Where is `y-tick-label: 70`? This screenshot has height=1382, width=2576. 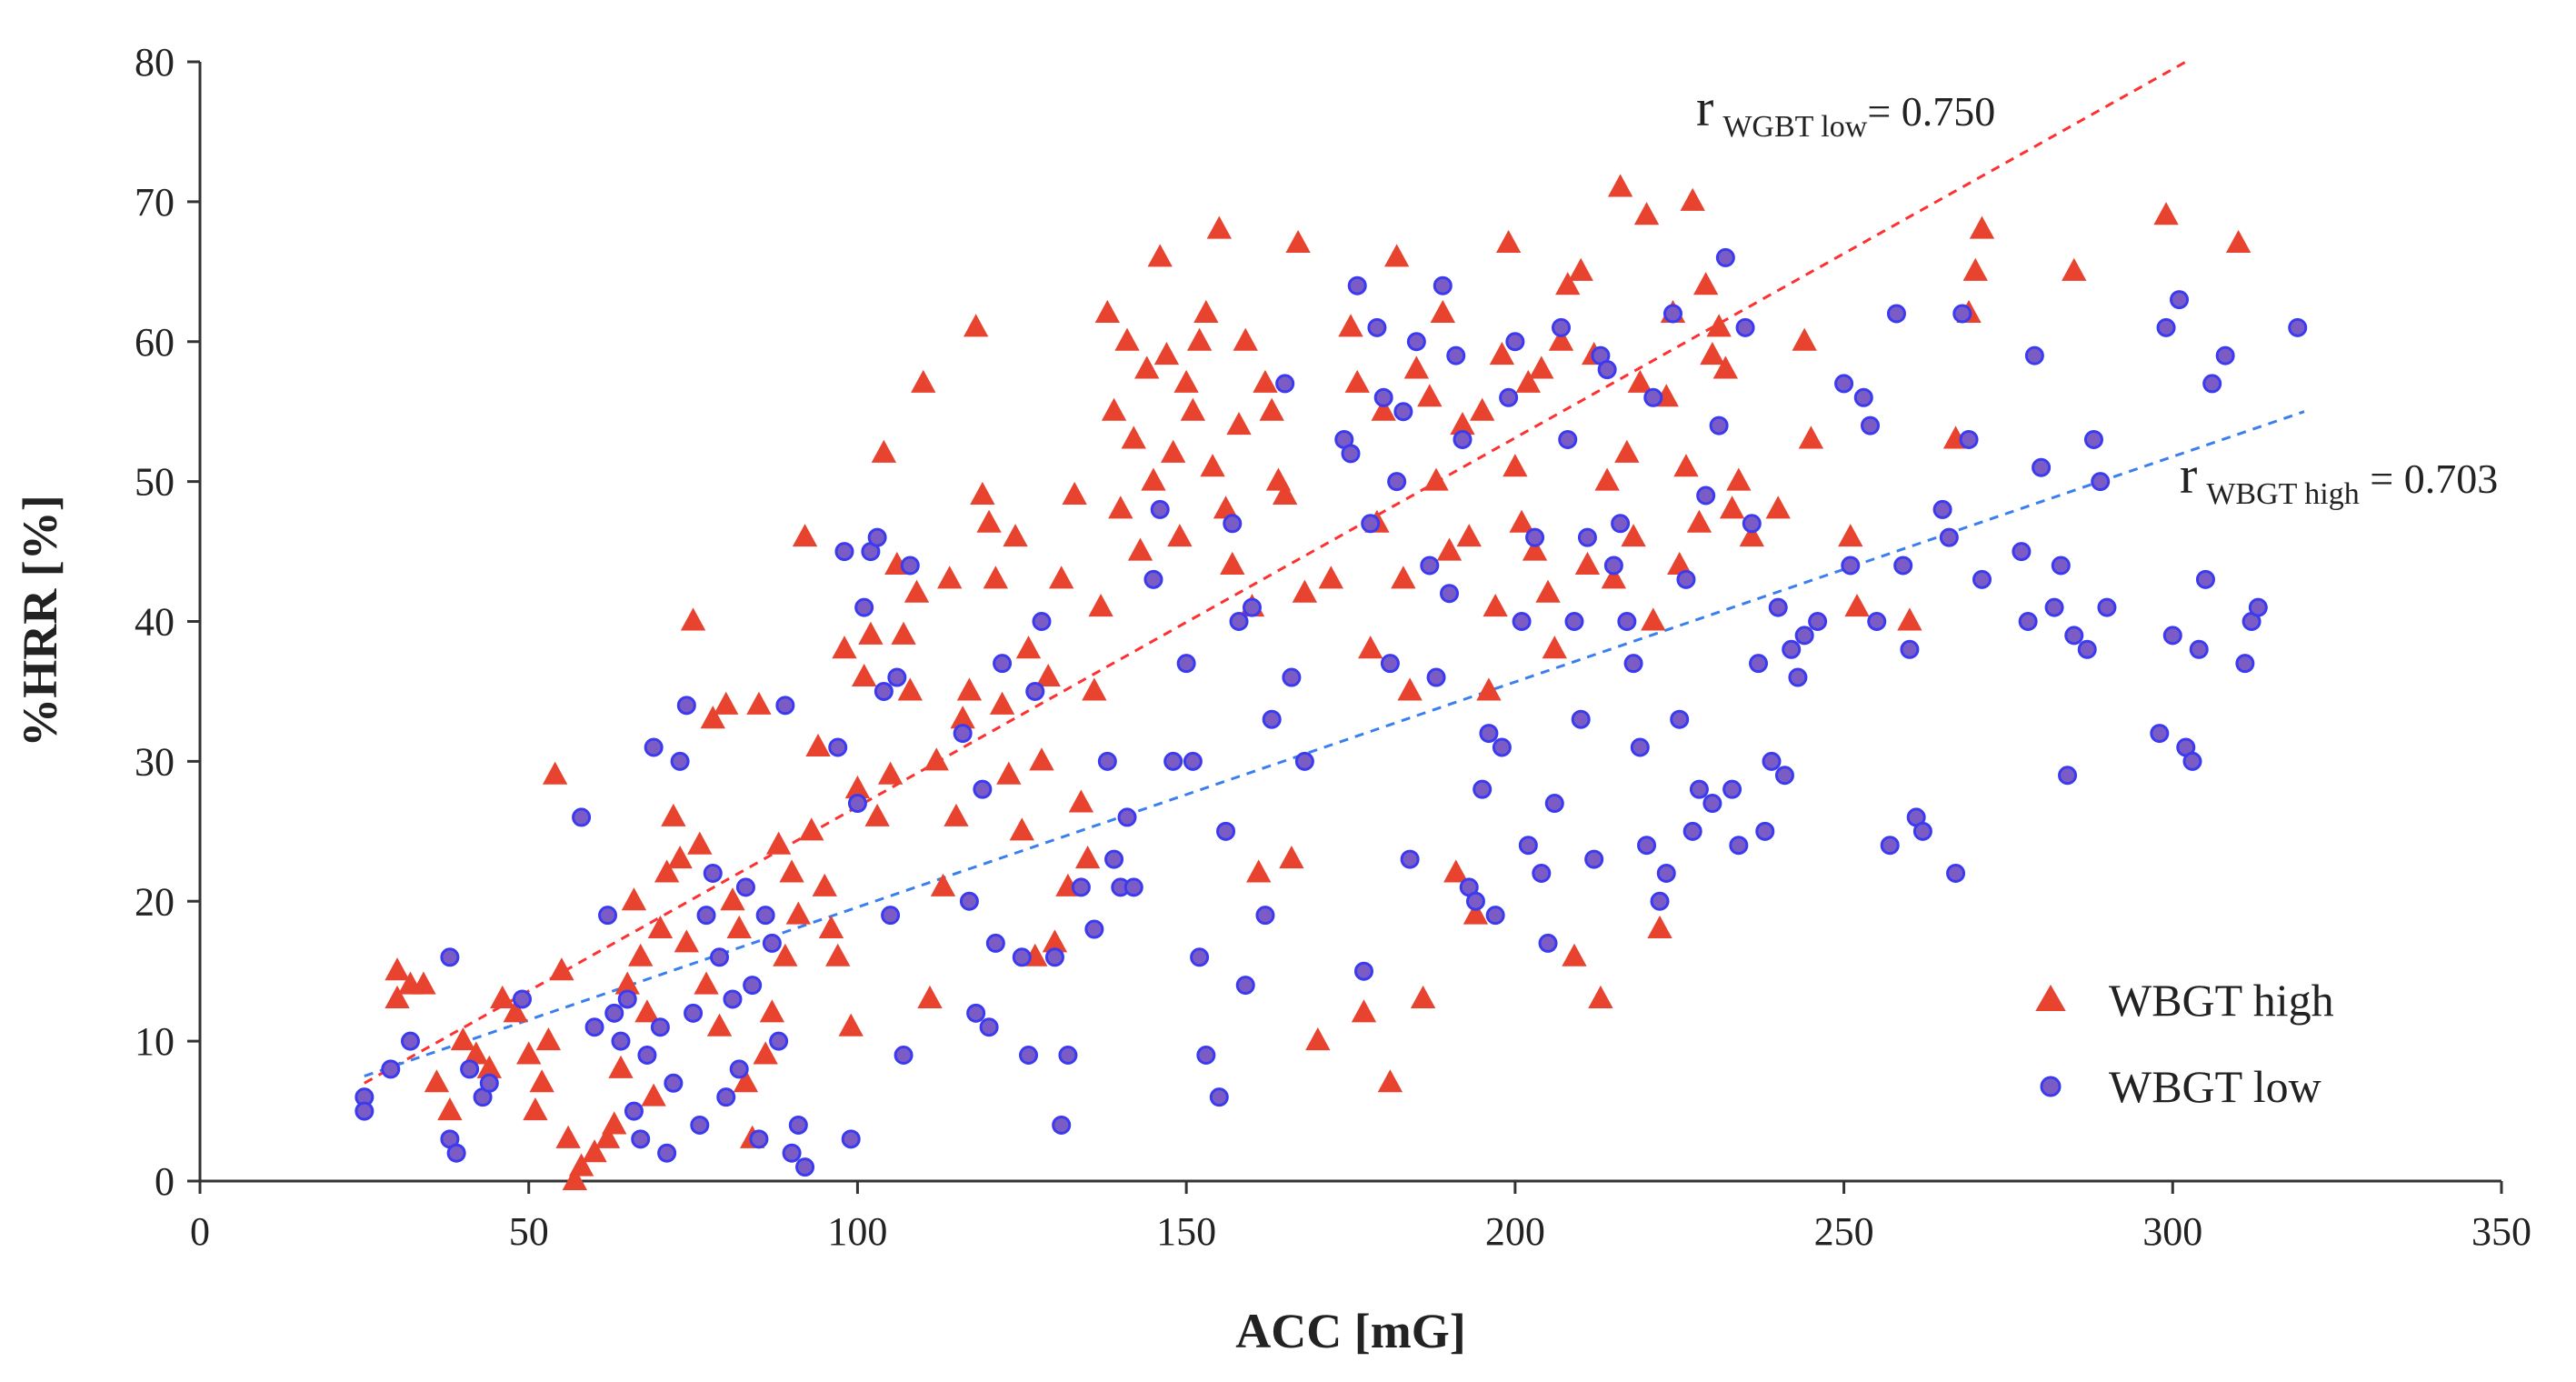
y-tick-label: 70 is located at coordinates (155, 202).